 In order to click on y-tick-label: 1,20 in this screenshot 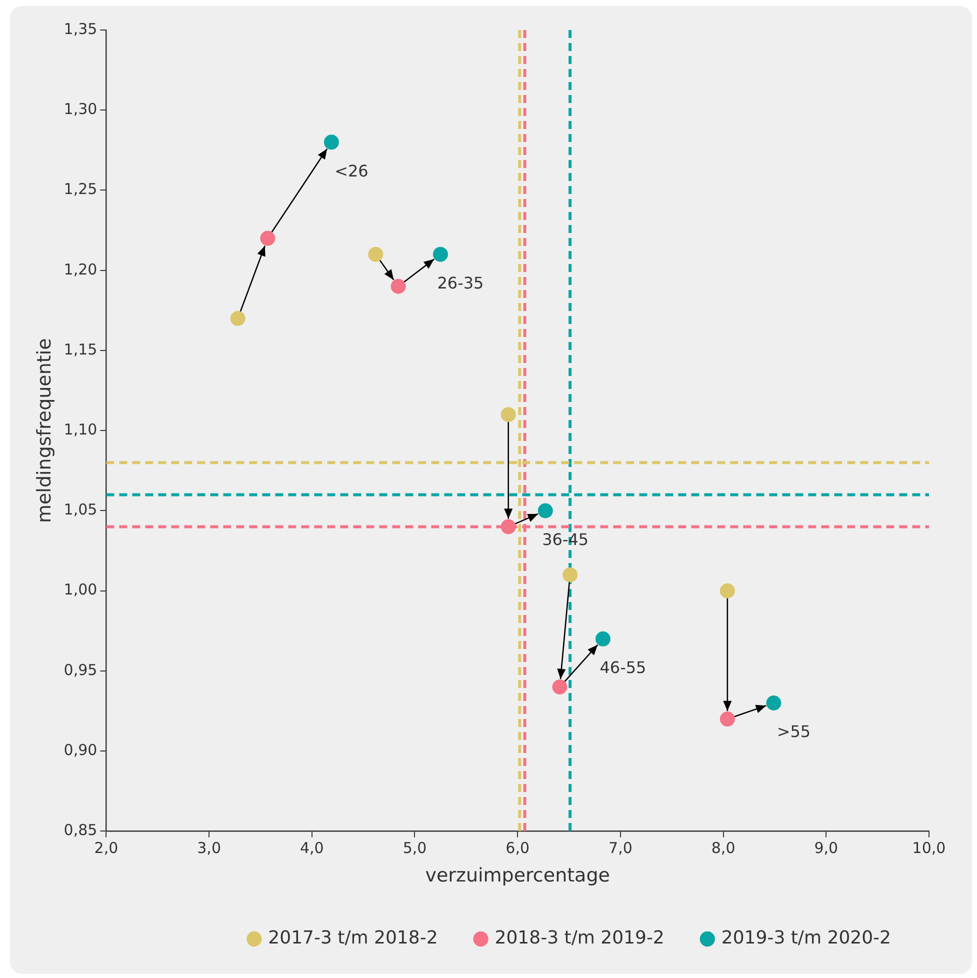, I will do `click(81, 269)`.